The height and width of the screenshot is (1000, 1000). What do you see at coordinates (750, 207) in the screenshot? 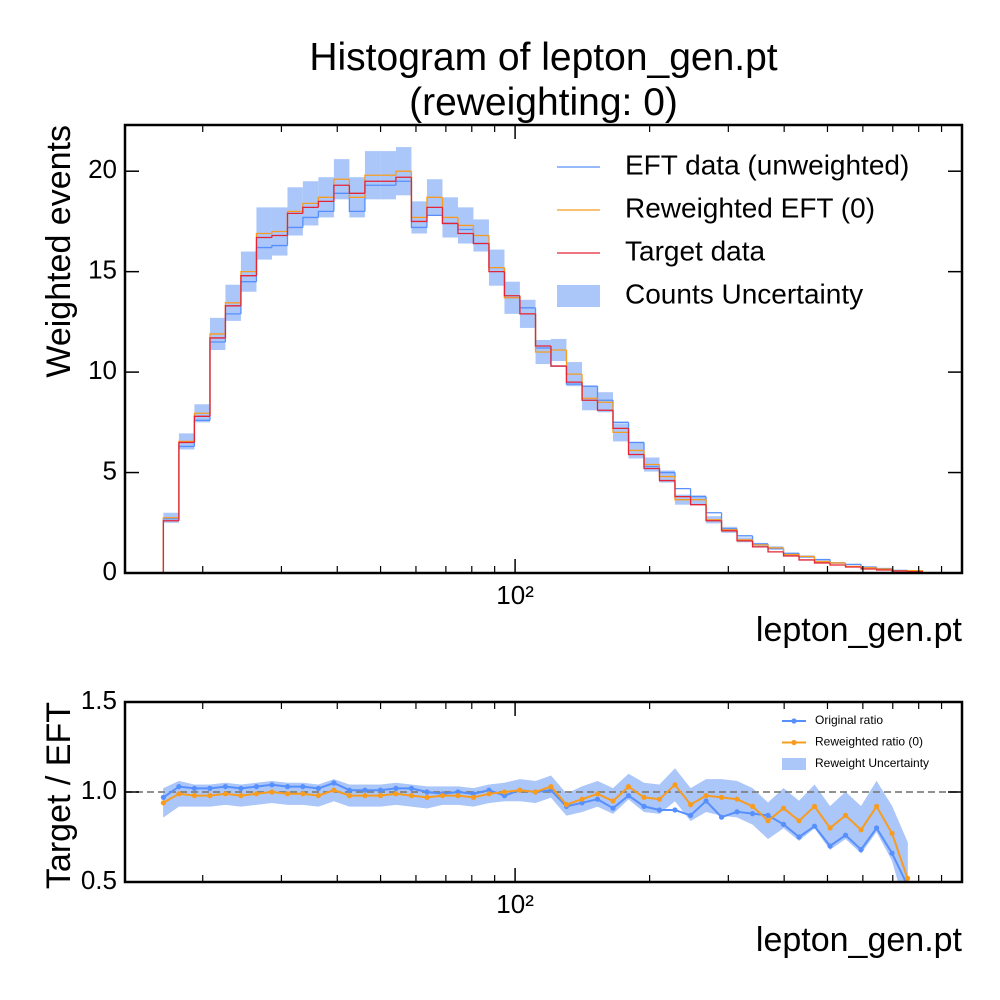
I see `legend-label: Reweighted EFT (0)` at bounding box center [750, 207].